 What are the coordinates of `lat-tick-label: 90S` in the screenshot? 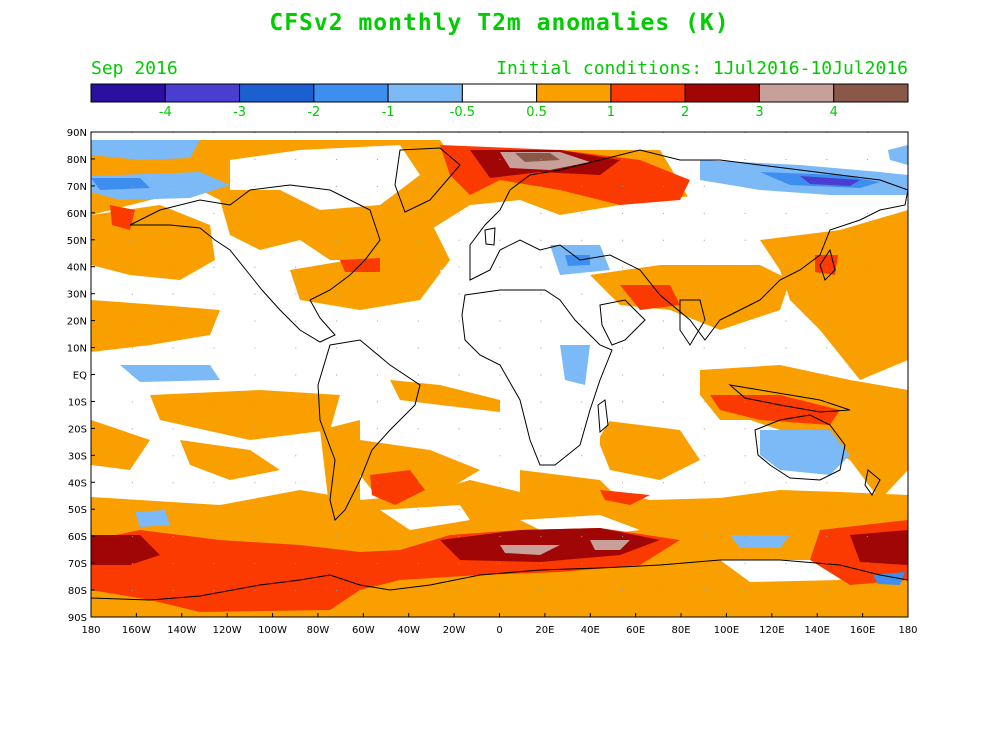 It's located at (77, 618).